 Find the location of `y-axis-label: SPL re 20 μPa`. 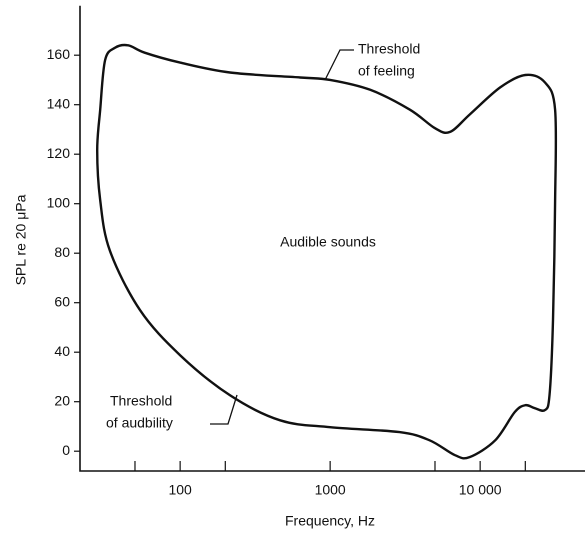

y-axis-label: SPL re 20 μPa is located at coordinates (21, 239).